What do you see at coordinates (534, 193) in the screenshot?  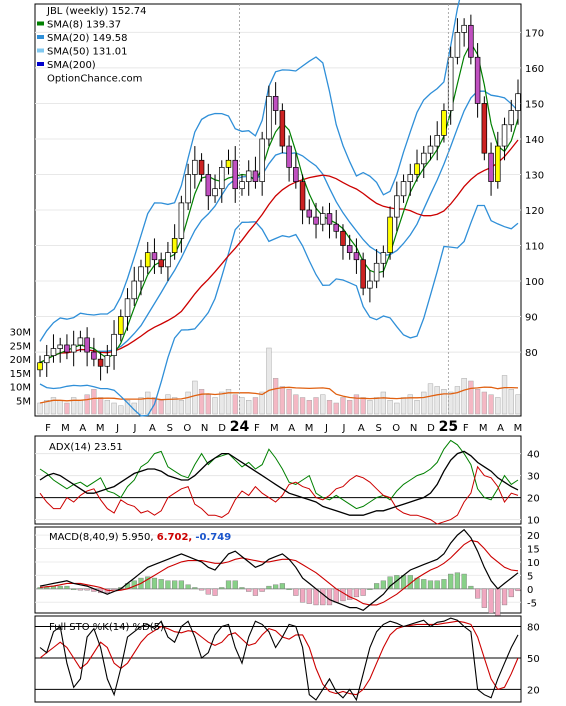 I see `price-y-axis: 80 90 100 110 120 130 140 150 160 170` at bounding box center [534, 193].